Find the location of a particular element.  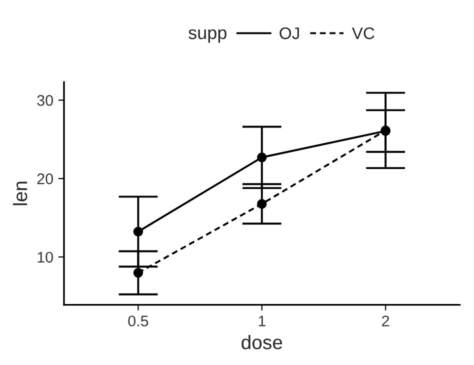

y-tick-label: 10 is located at coordinates (45, 257).